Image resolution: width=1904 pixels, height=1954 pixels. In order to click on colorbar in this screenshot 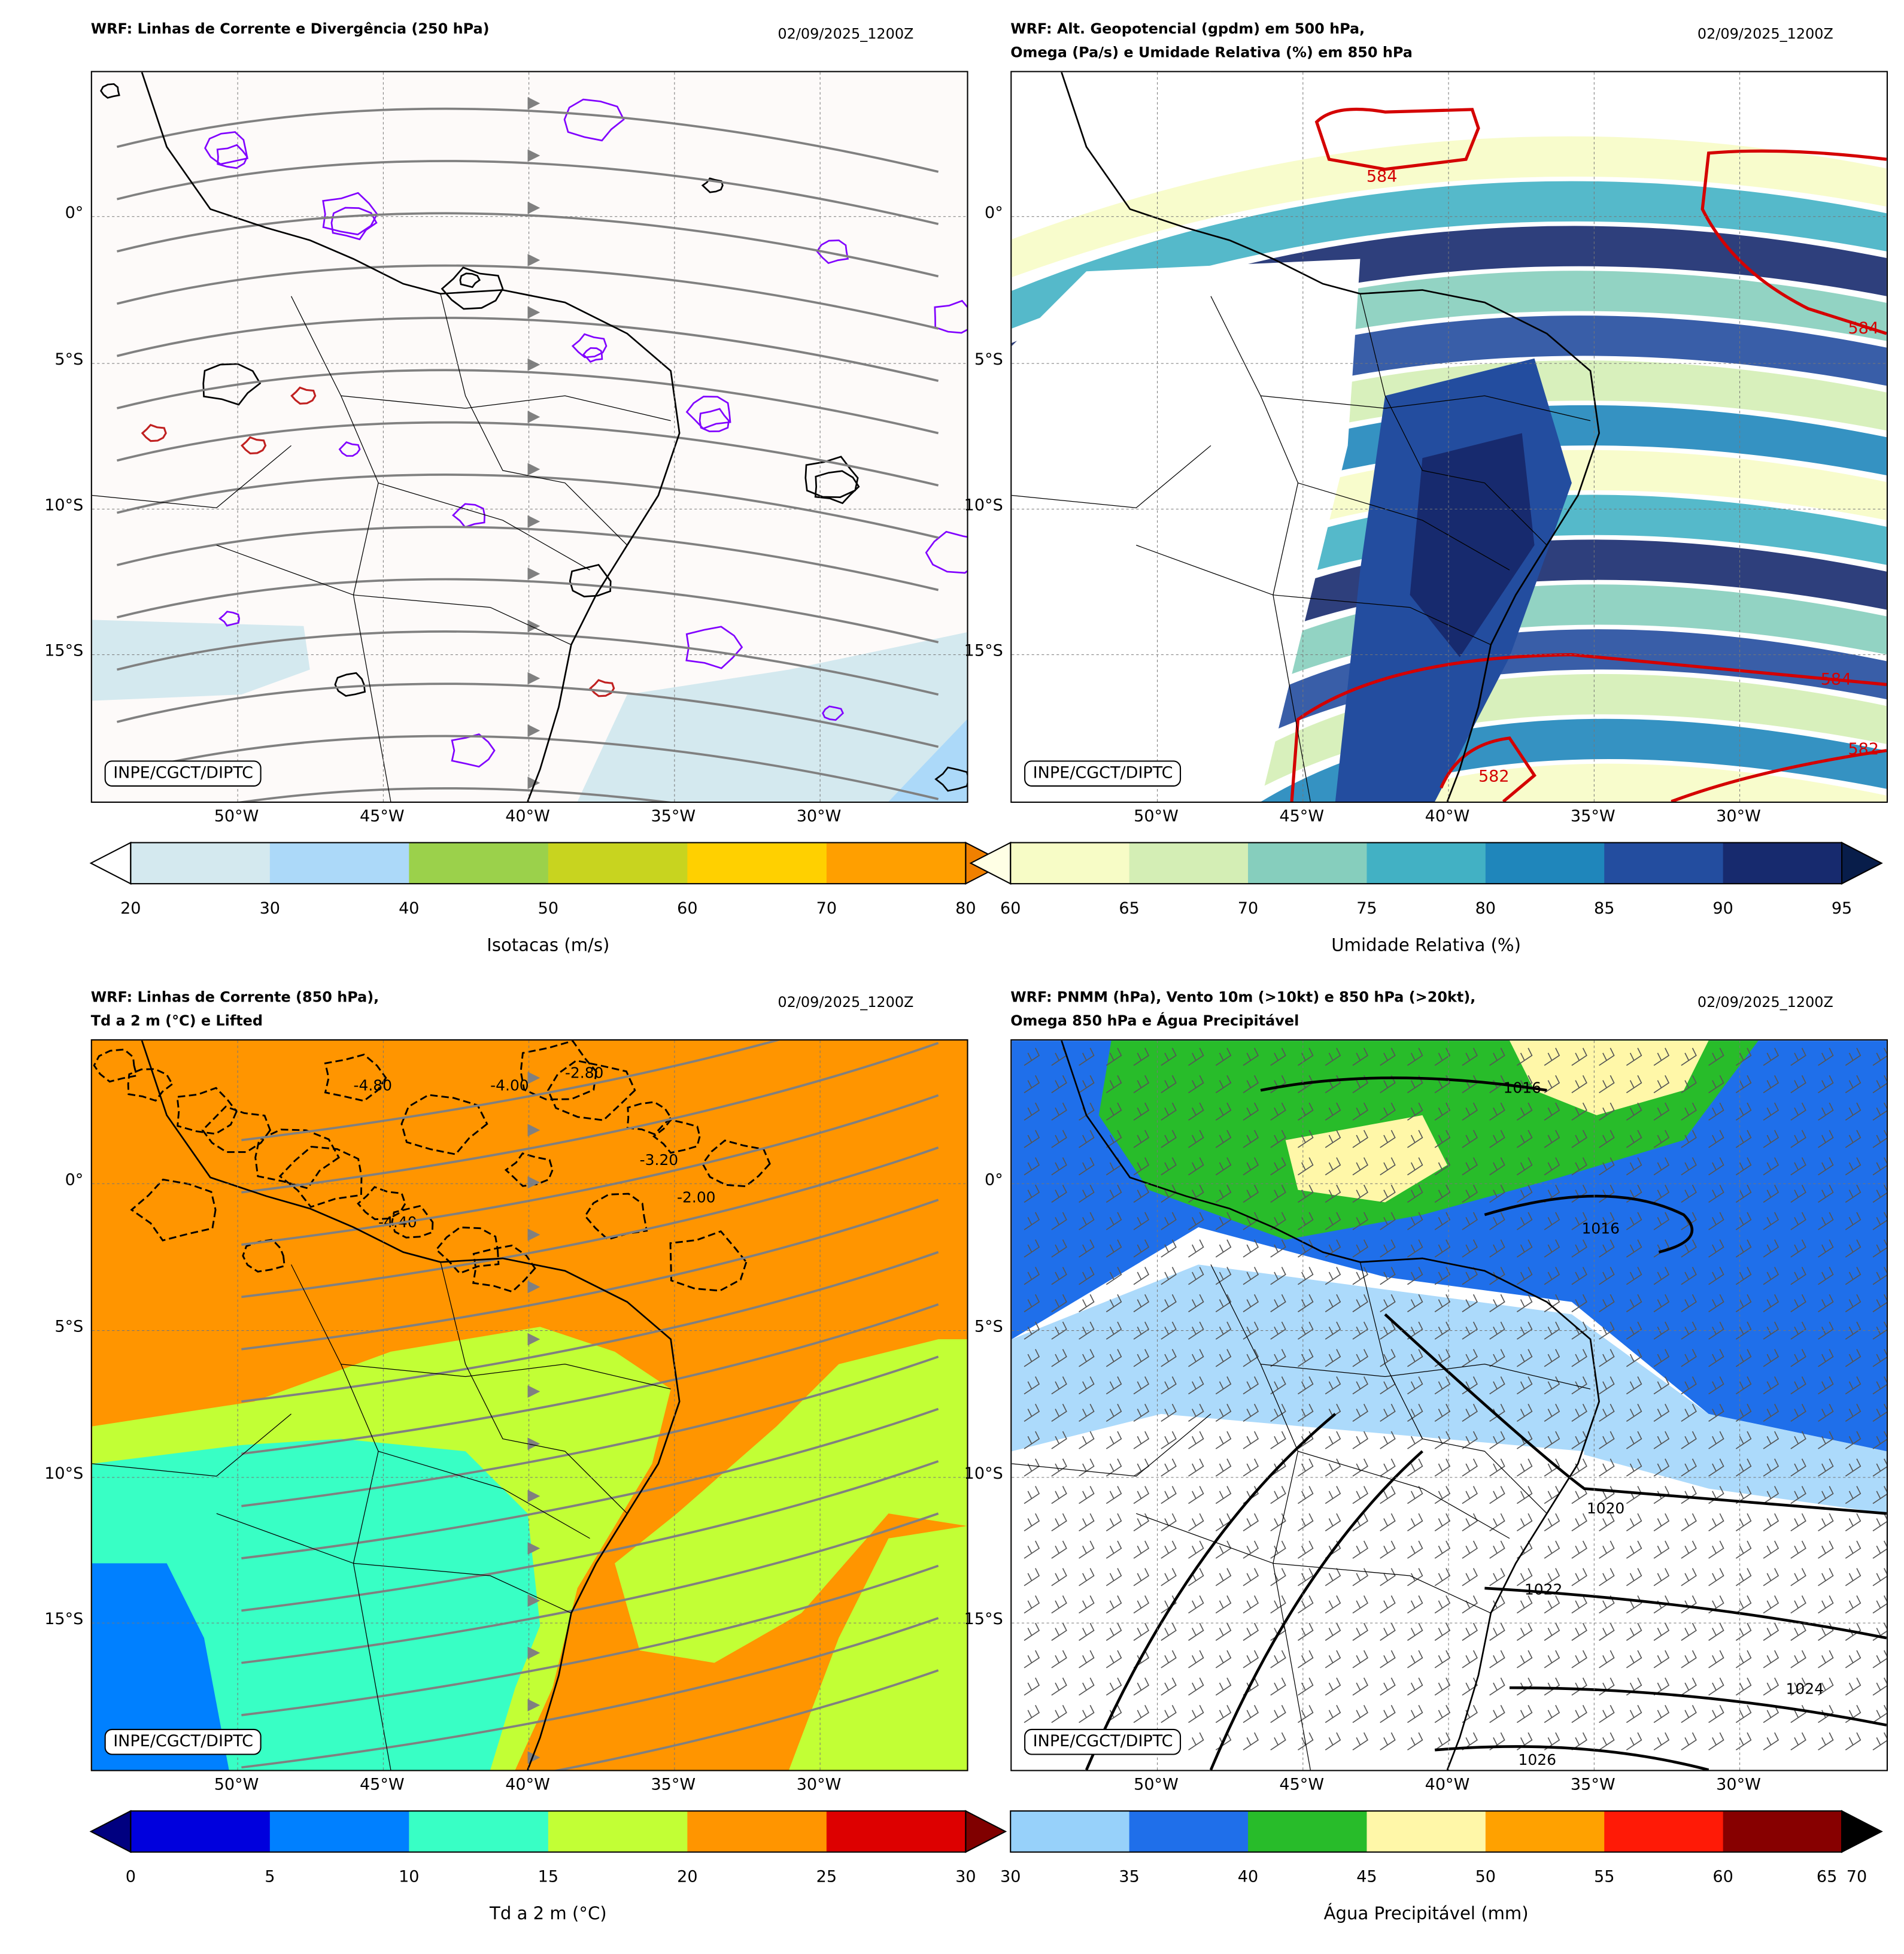, I will do `click(1426, 863)`.